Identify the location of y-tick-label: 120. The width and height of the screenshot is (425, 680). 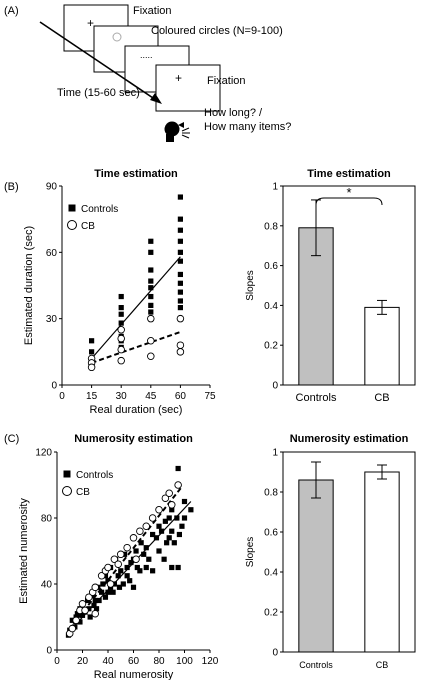
(43, 453).